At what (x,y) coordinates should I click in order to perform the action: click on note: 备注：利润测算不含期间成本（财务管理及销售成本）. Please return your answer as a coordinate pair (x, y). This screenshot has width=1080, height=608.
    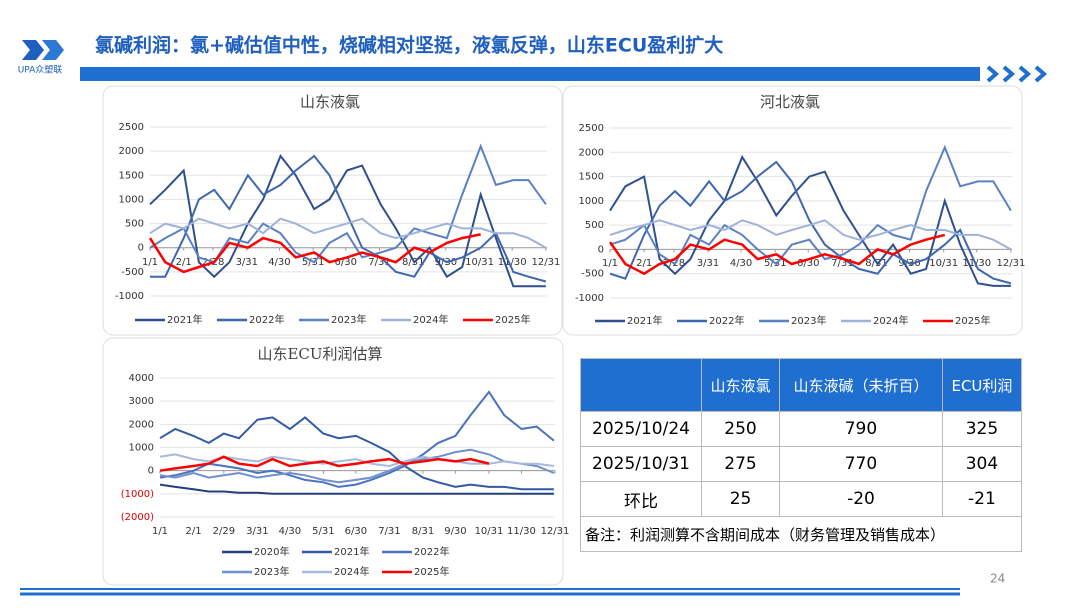
    Looking at the image, I should click on (801, 534).